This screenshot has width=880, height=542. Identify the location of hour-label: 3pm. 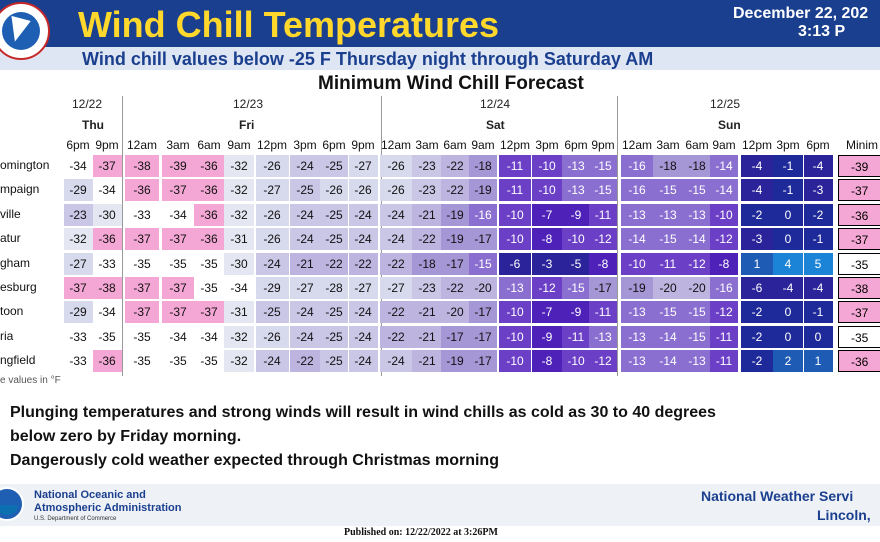
(305, 145).